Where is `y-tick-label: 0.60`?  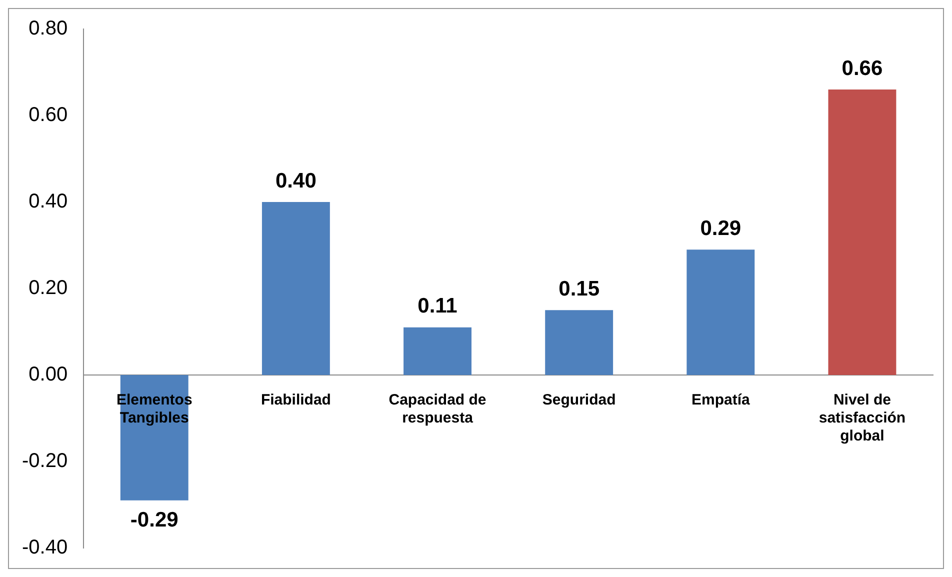
y-tick-label: 0.60 is located at coordinates (48, 115).